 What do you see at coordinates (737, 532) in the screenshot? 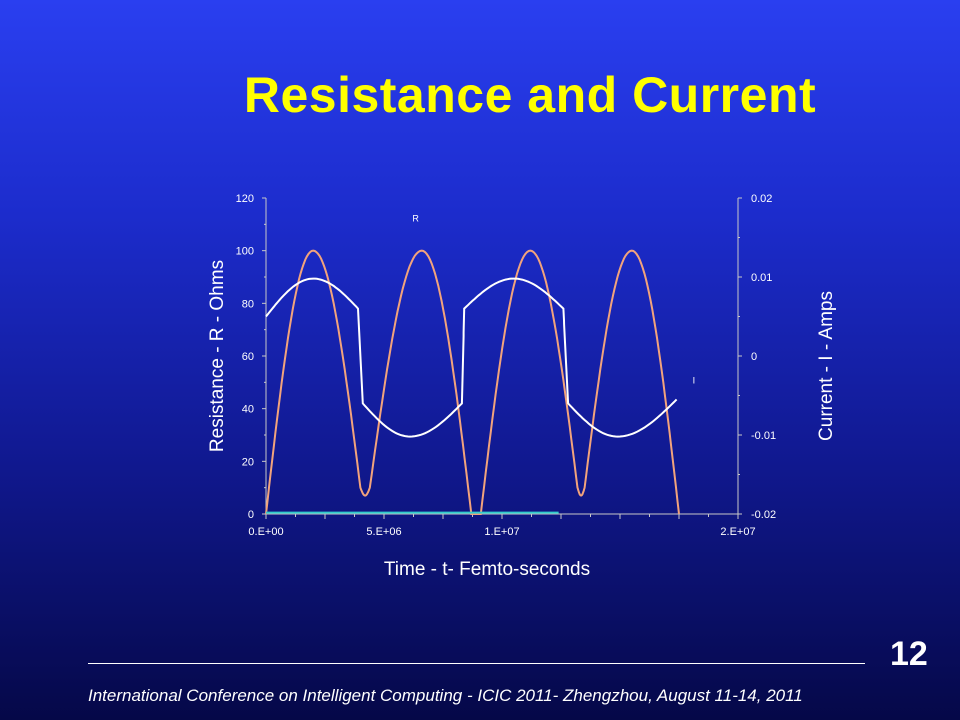
I see `x-tick-label: 2.E+07` at bounding box center [737, 532].